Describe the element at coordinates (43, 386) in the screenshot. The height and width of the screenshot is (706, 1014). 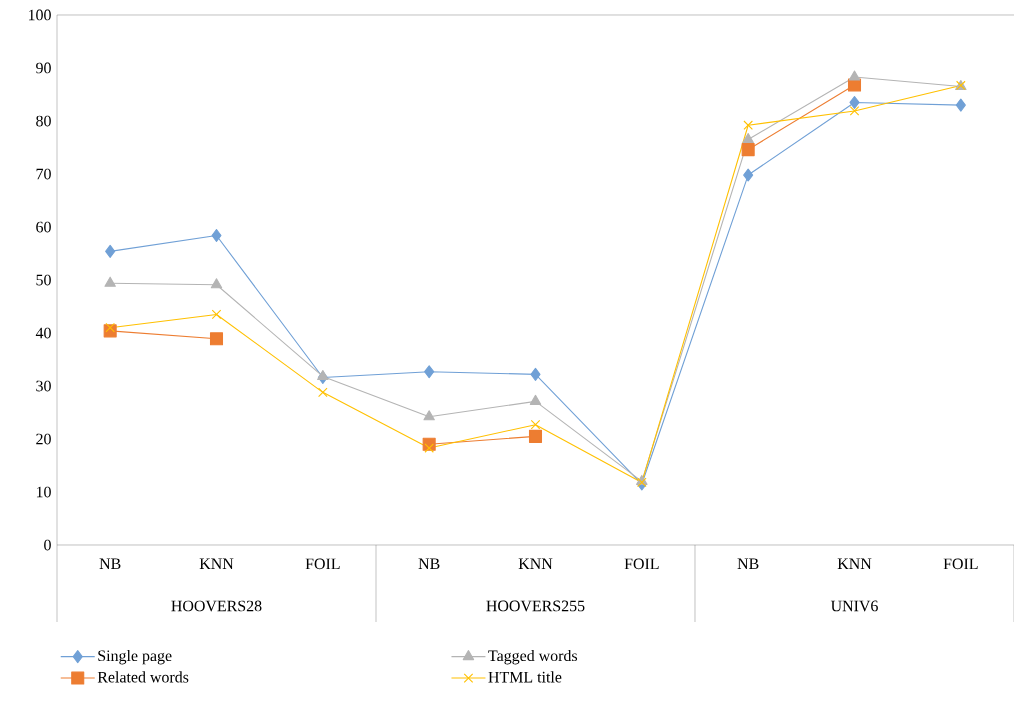
I see `y-tick-label: 30` at that location.